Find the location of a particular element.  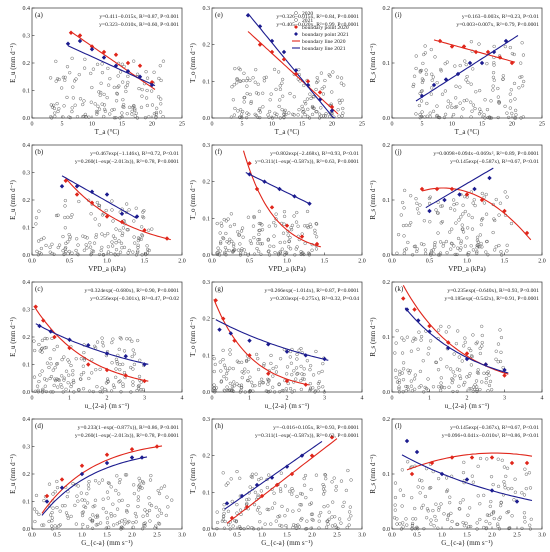

boundary-point-2021 is located at coordinates (320, 99).